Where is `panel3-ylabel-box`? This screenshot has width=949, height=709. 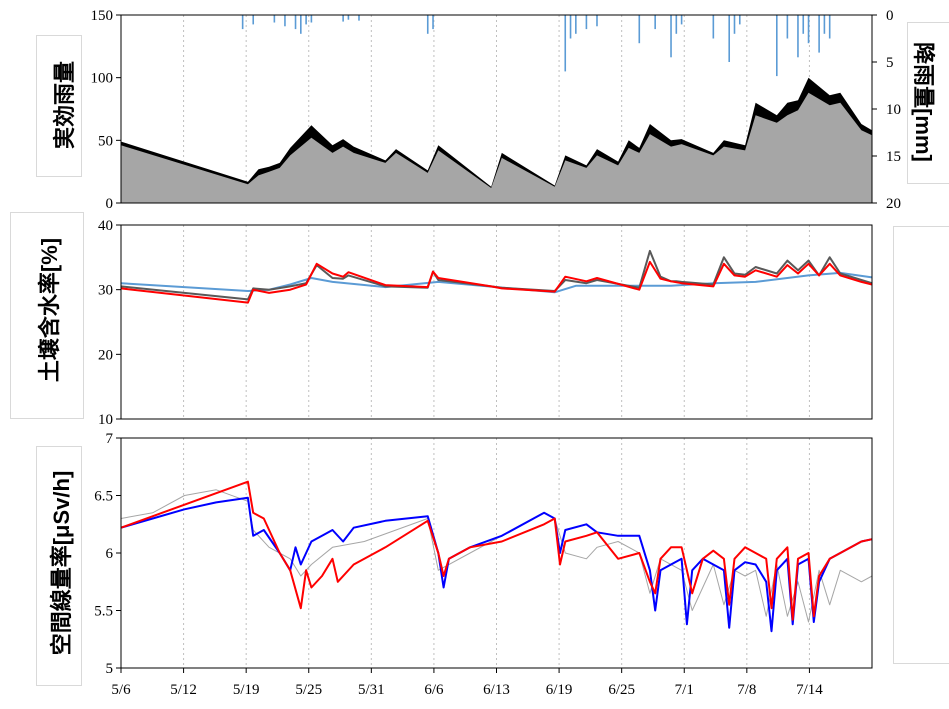
panel3-ylabel-box is located at coordinates (59, 566).